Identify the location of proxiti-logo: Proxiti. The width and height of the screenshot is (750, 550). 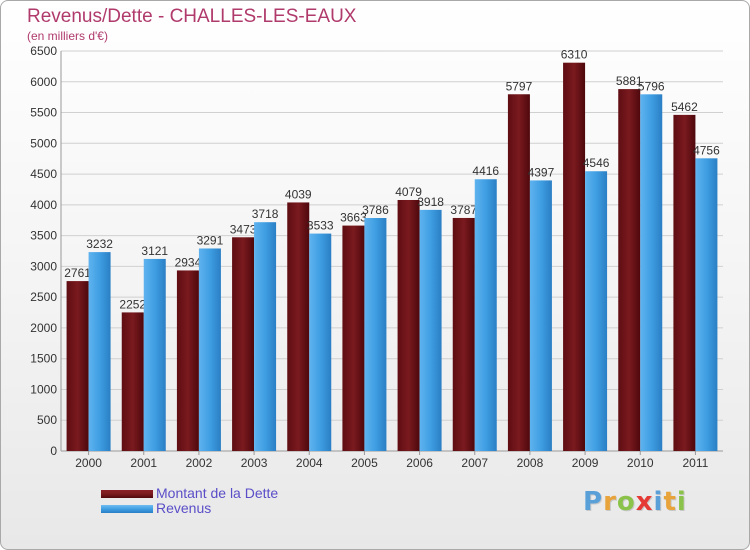
(635, 502).